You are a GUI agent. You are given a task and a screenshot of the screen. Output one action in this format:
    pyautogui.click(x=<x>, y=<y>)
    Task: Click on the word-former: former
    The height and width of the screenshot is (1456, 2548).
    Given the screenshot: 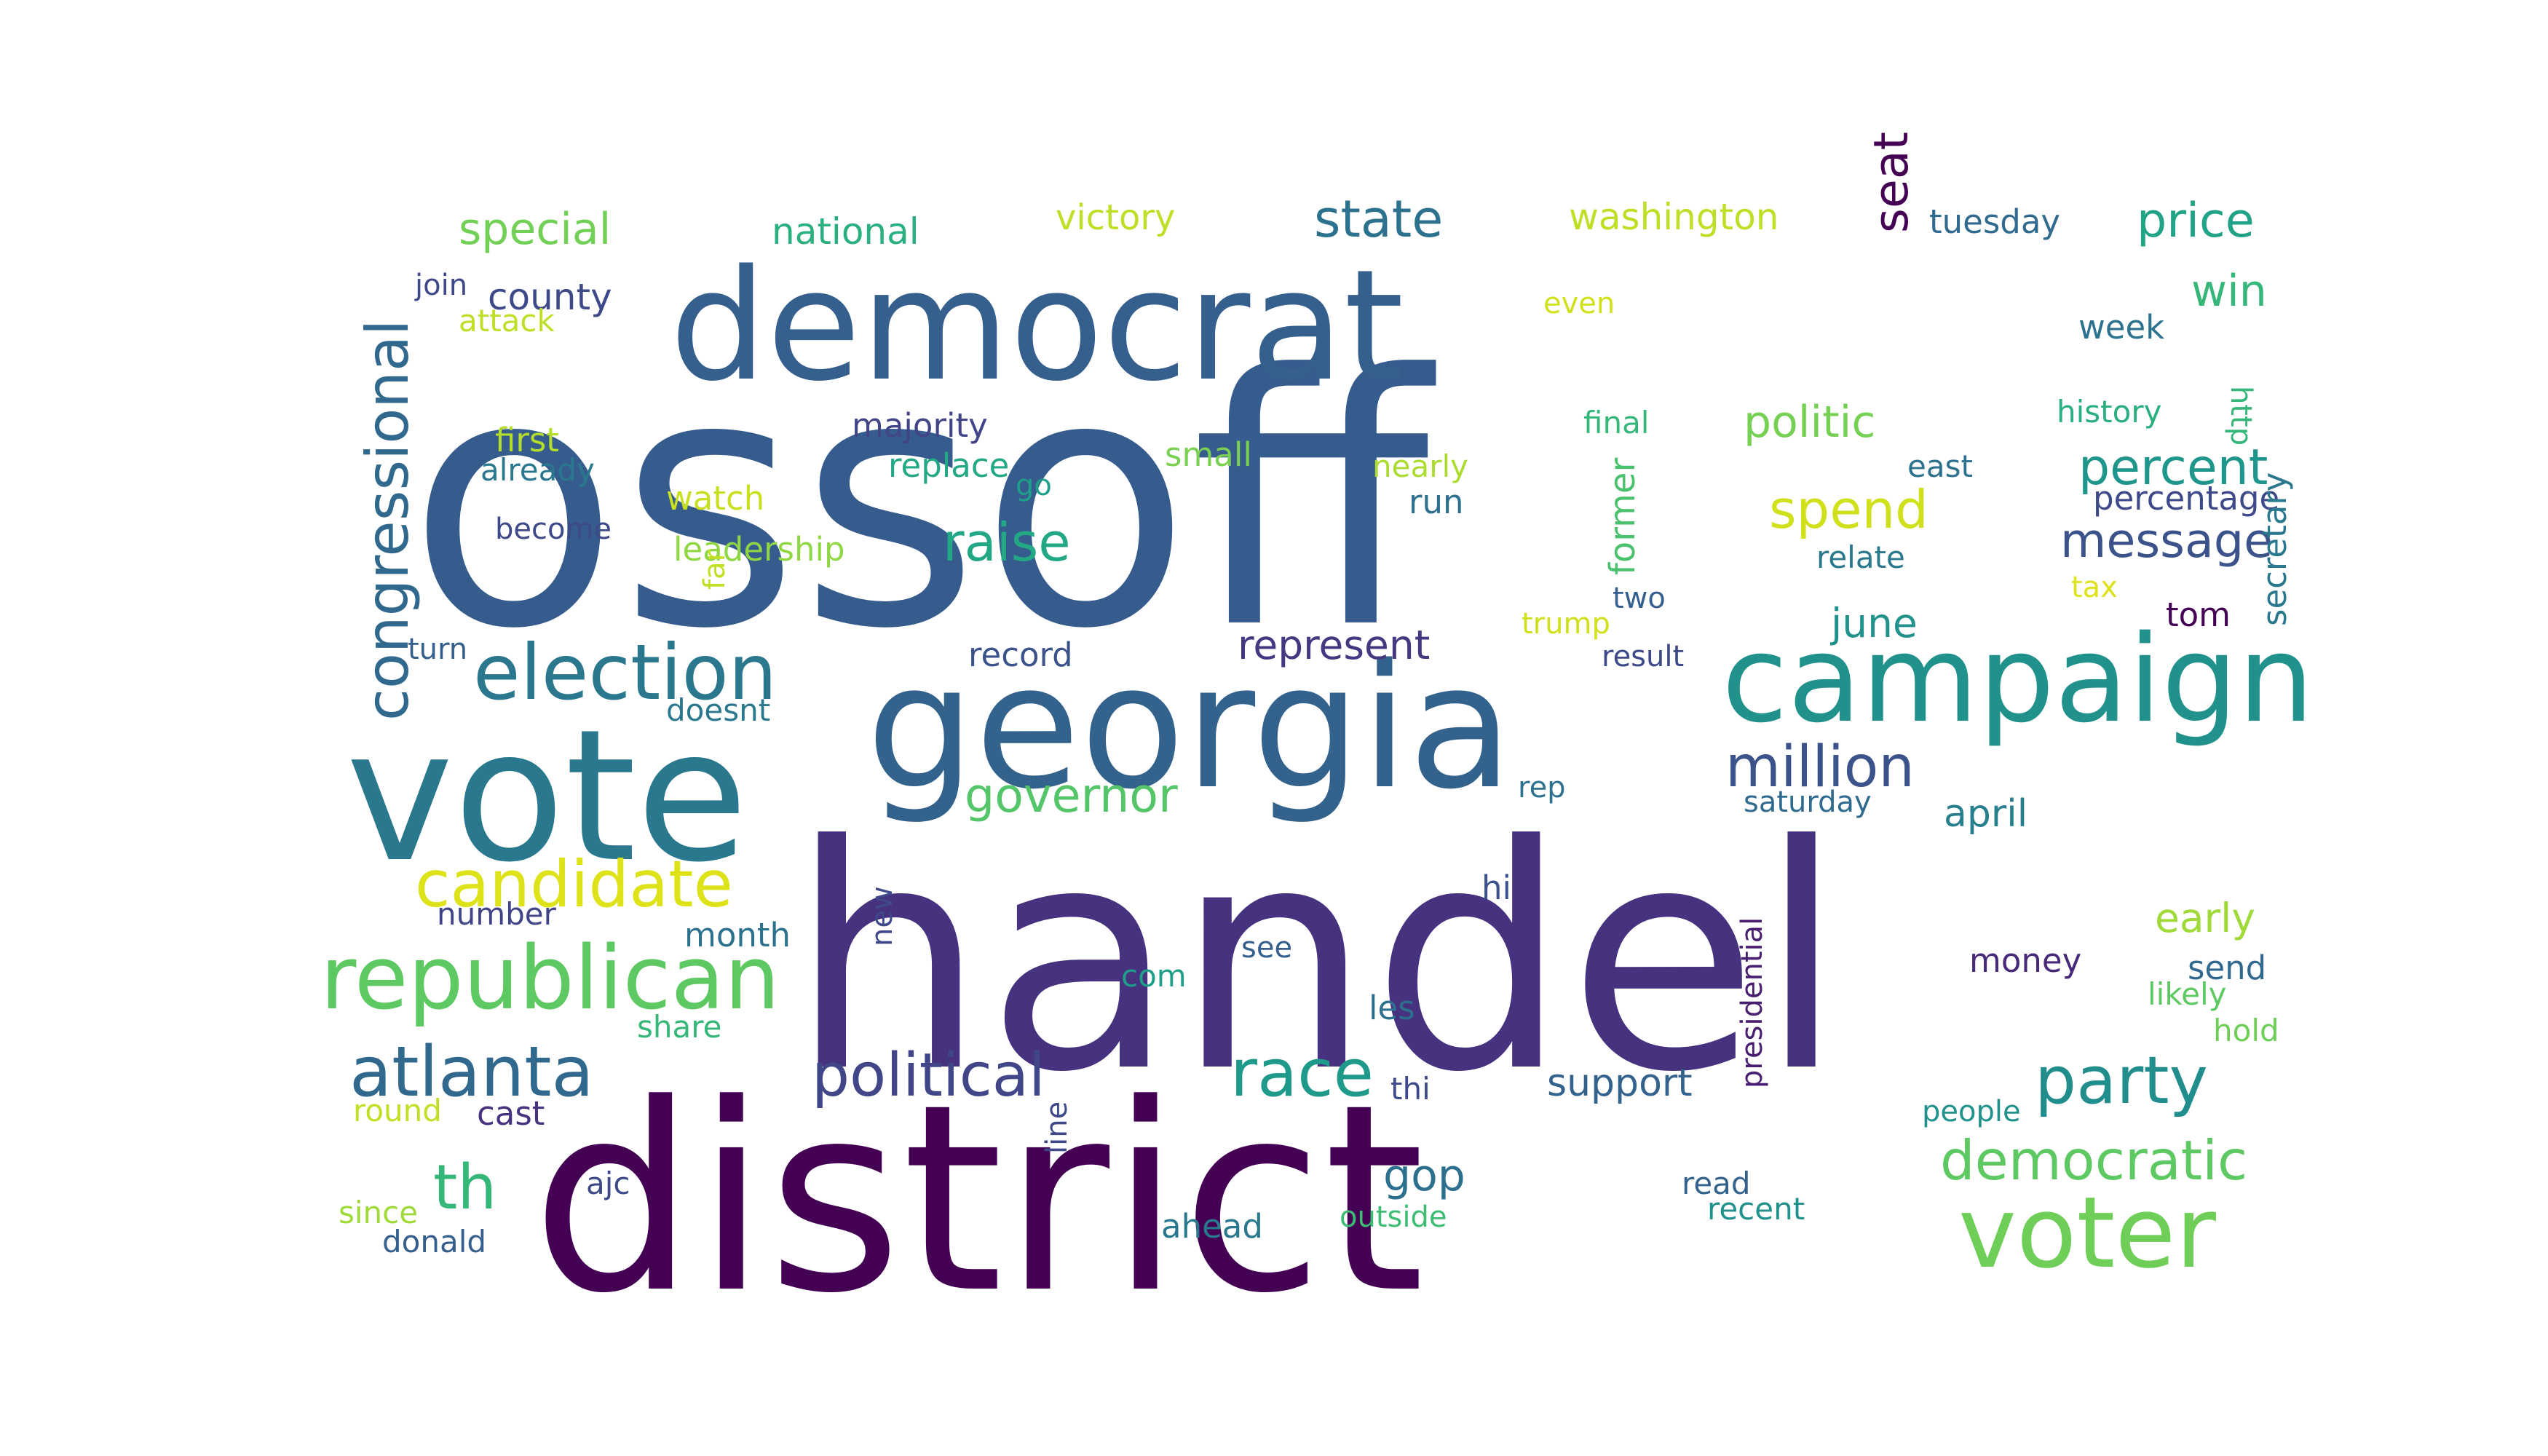 What is the action you would take?
    pyautogui.click(x=1622, y=516)
    